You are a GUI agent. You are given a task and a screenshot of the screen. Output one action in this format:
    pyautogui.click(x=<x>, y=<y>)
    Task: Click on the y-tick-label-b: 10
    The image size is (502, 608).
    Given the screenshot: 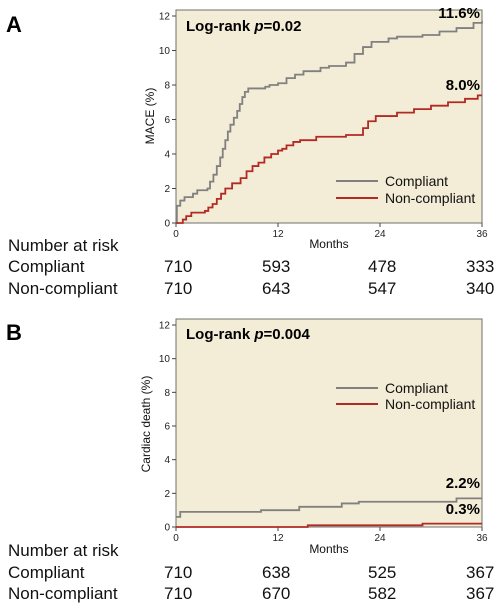 What is the action you would take?
    pyautogui.click(x=165, y=359)
    